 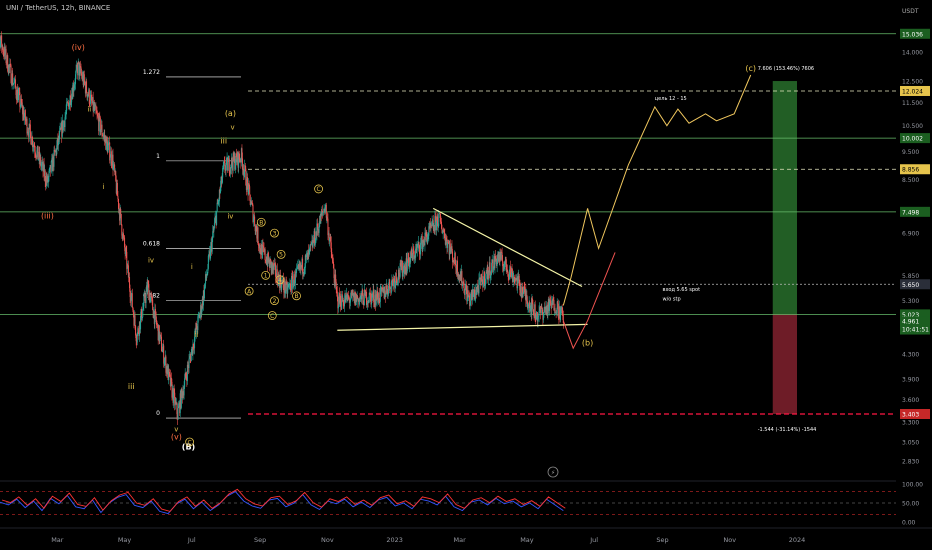 I want to click on rsi-line-red, so click(x=283, y=500).